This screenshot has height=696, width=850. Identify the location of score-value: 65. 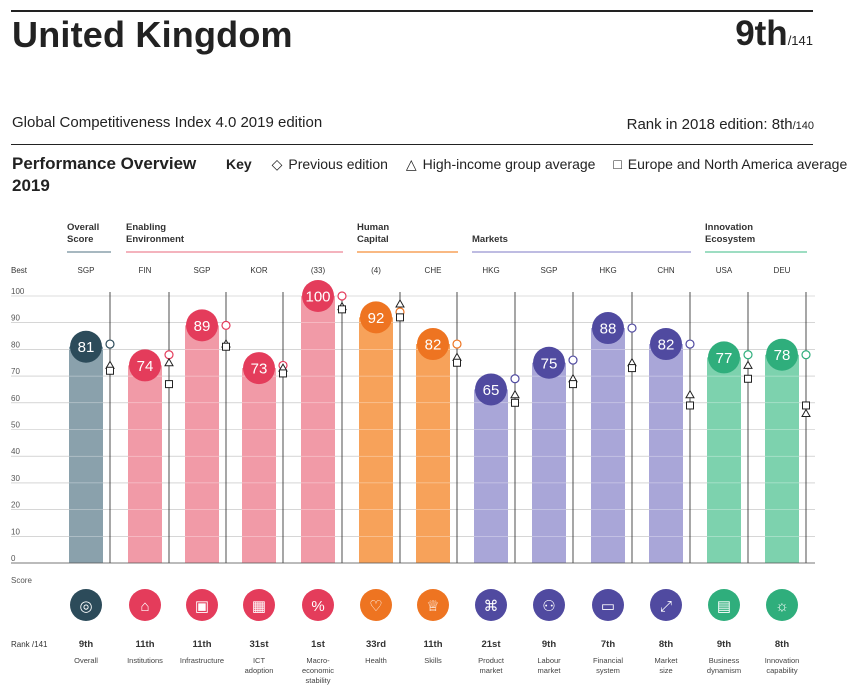
(491, 390).